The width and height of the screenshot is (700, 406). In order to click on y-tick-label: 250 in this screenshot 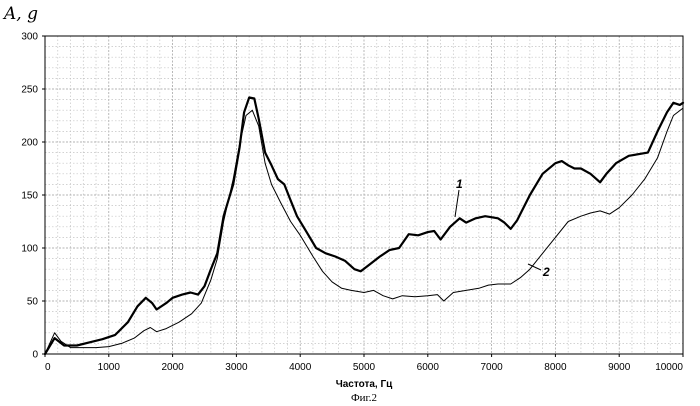, I will do `click(29, 90)`.